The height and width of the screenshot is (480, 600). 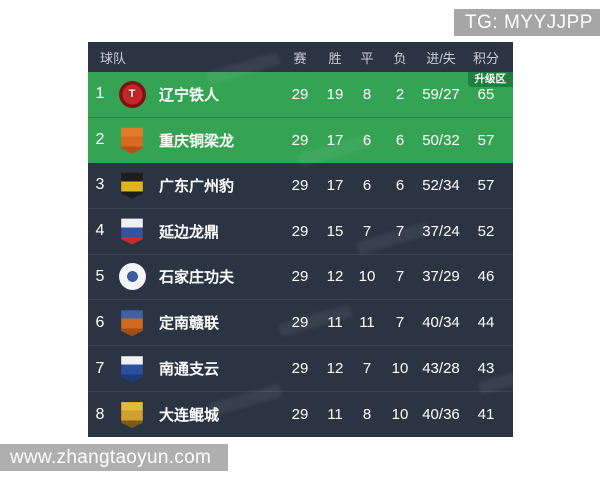 What do you see at coordinates (100, 276) in the screenshot?
I see `team-rank: 5` at bounding box center [100, 276].